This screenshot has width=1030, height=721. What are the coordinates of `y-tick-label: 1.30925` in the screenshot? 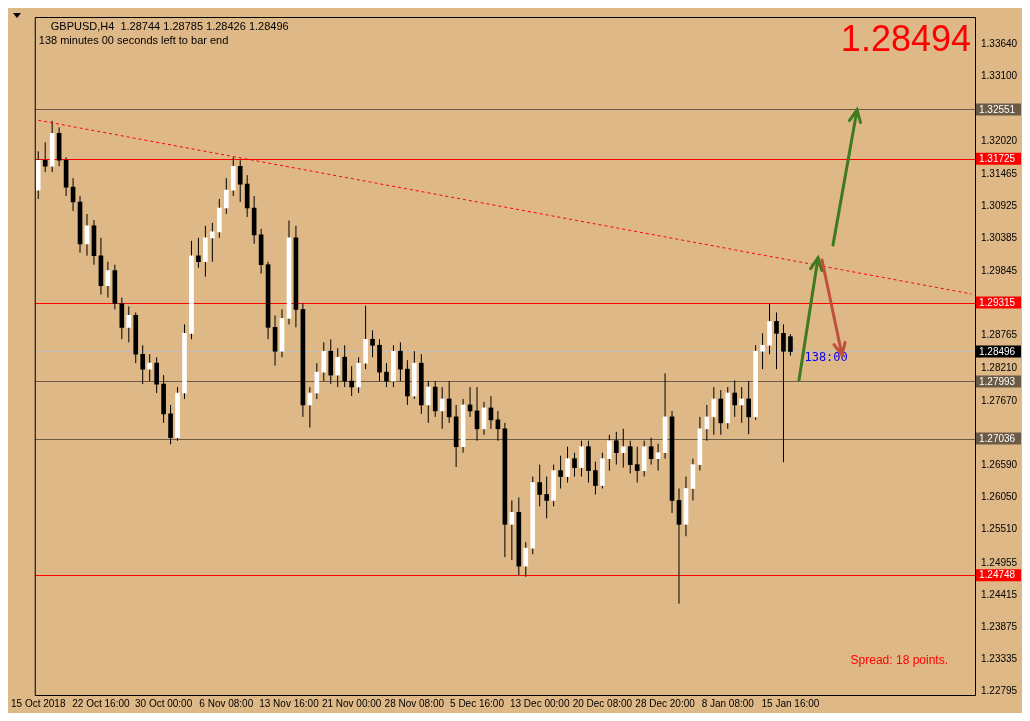 It's located at (999, 206).